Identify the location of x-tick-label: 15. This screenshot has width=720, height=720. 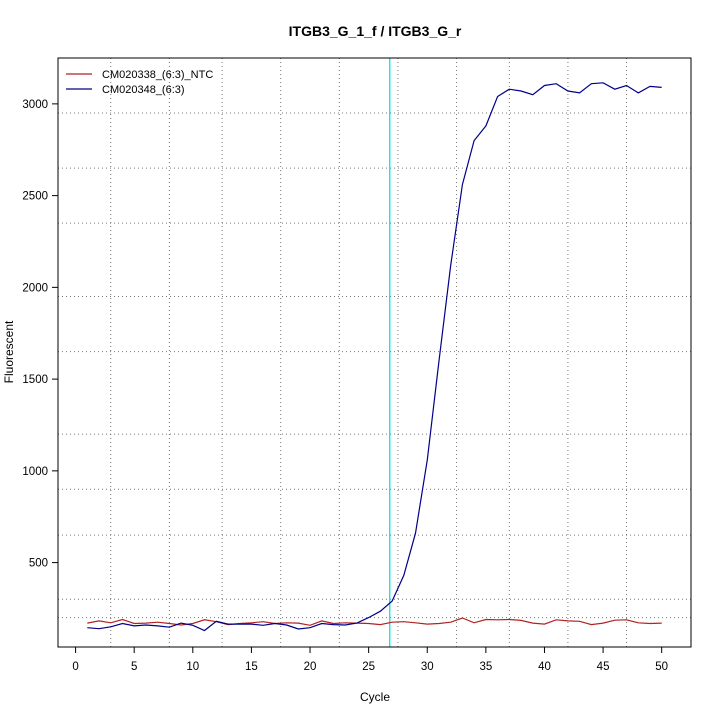
(251, 667).